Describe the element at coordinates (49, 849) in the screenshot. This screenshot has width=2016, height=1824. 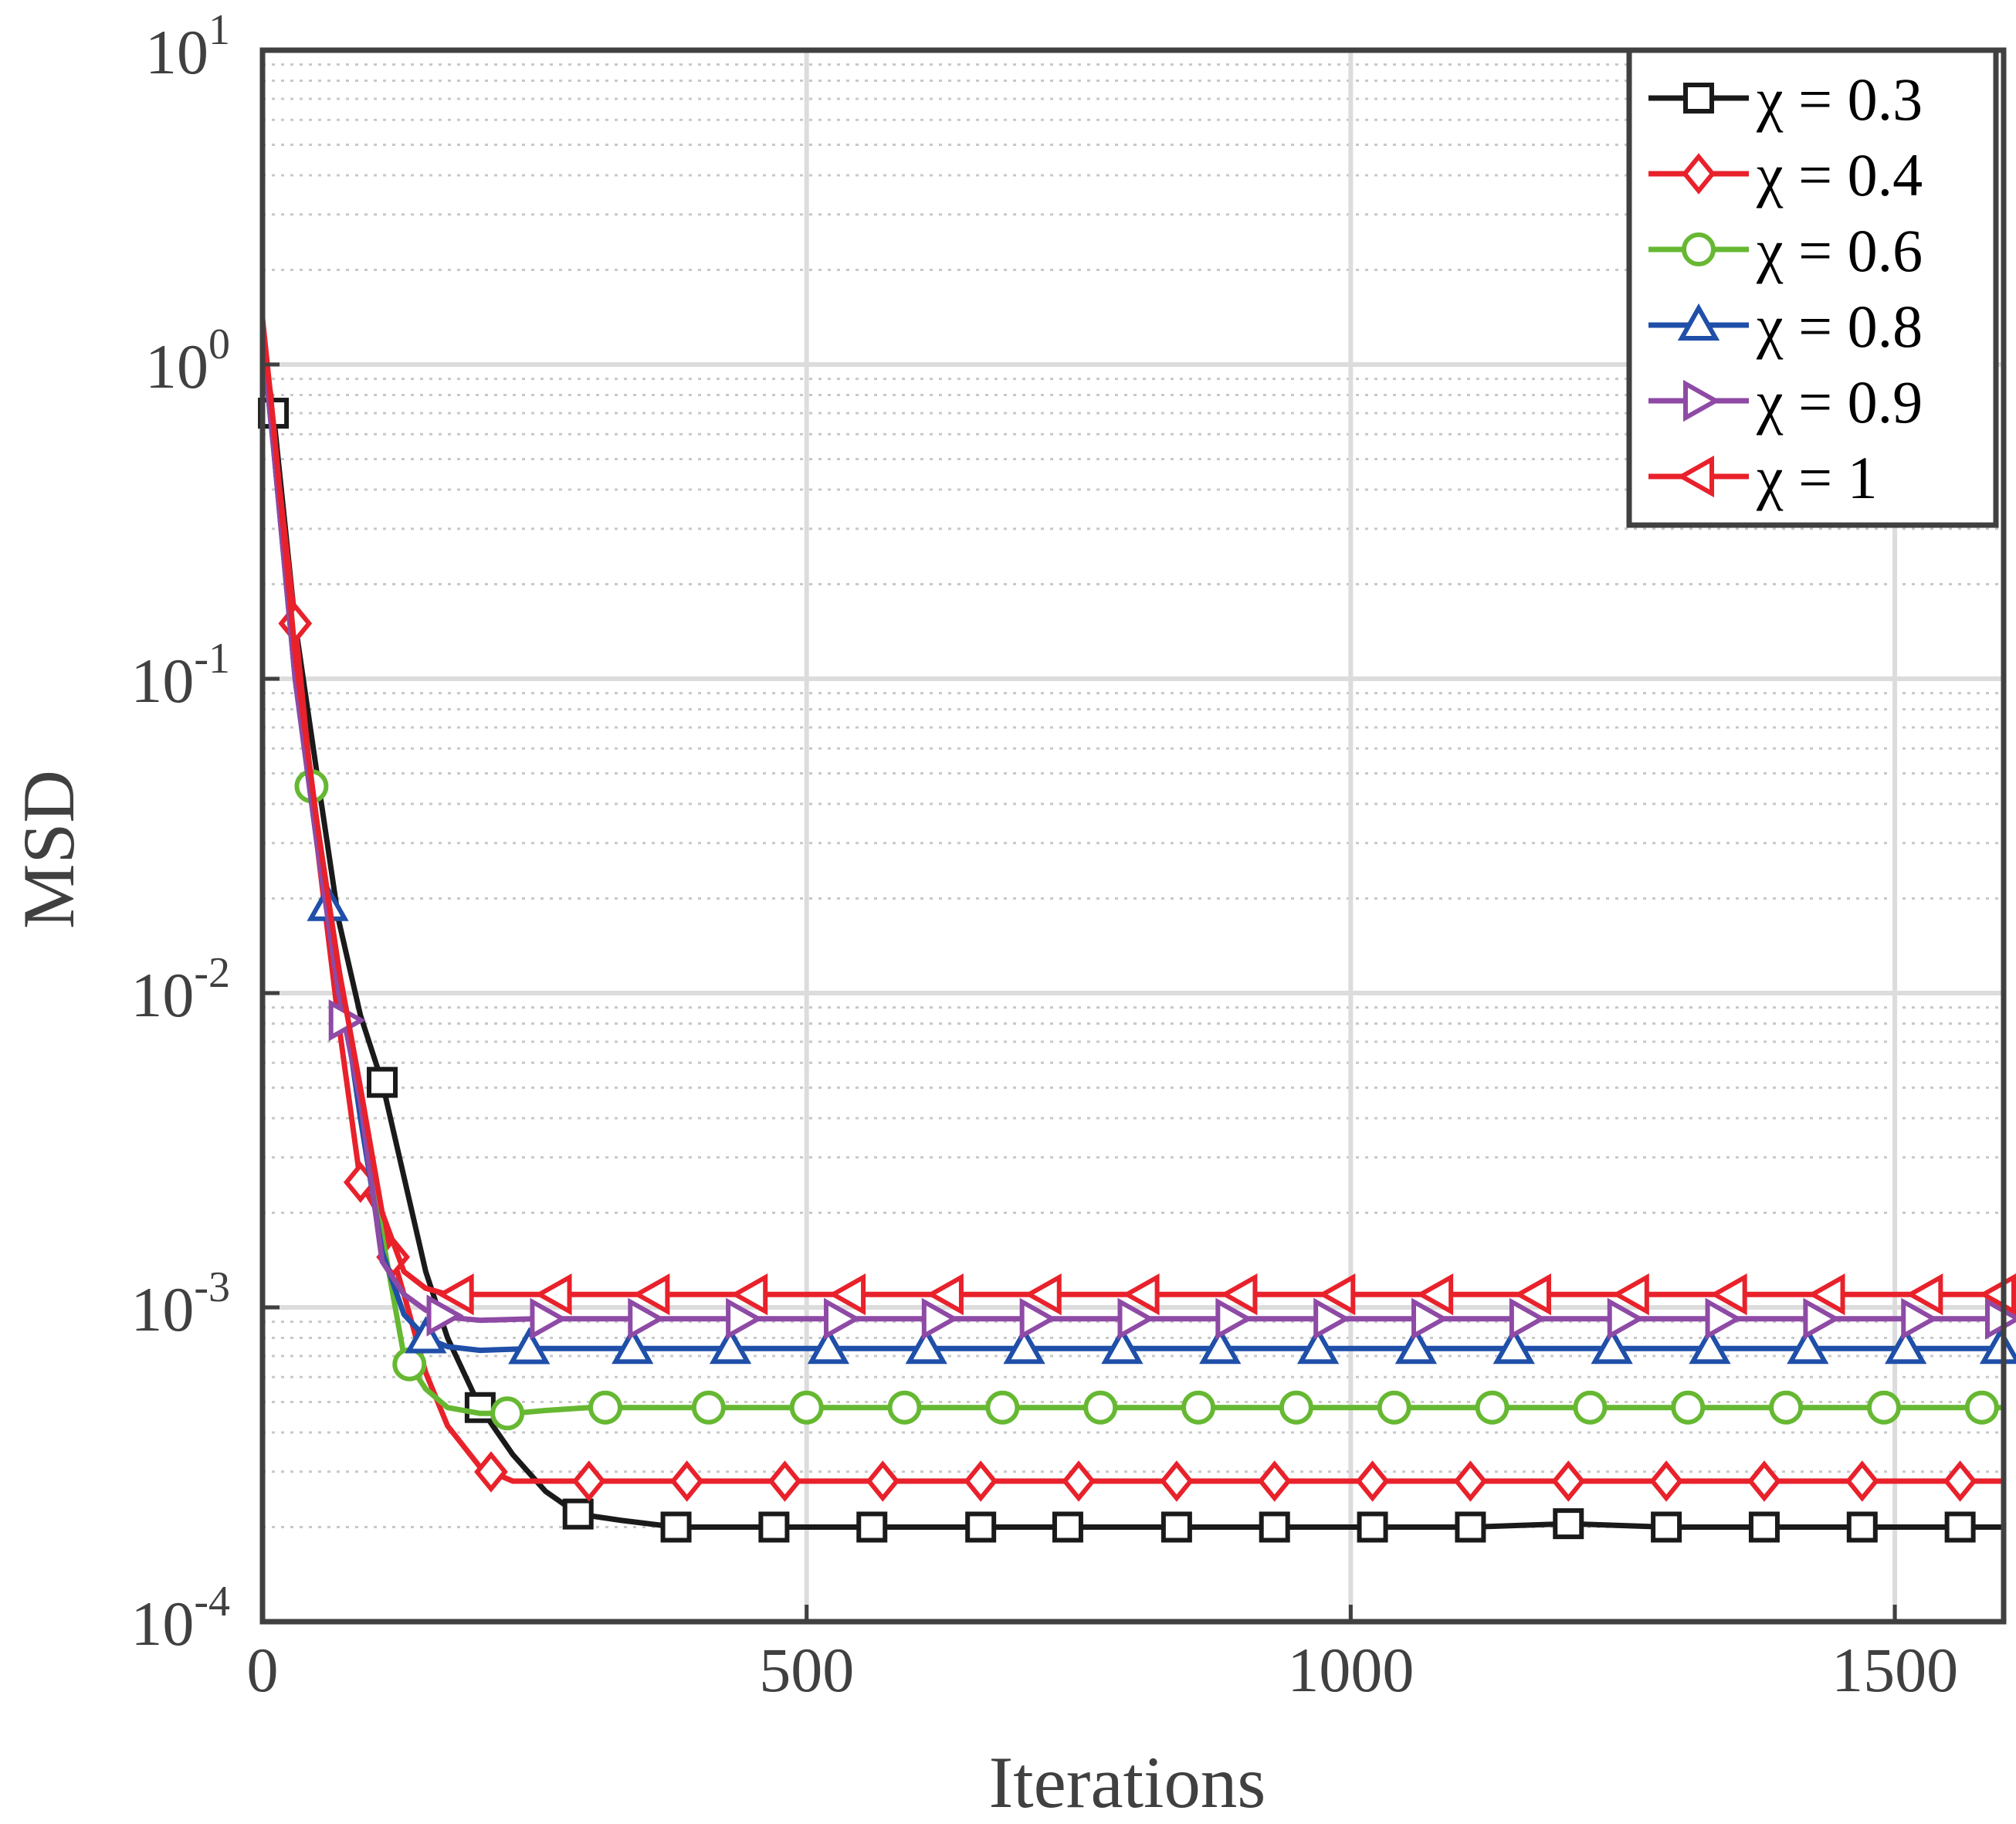
I see `y-axis-label: MSD` at that location.